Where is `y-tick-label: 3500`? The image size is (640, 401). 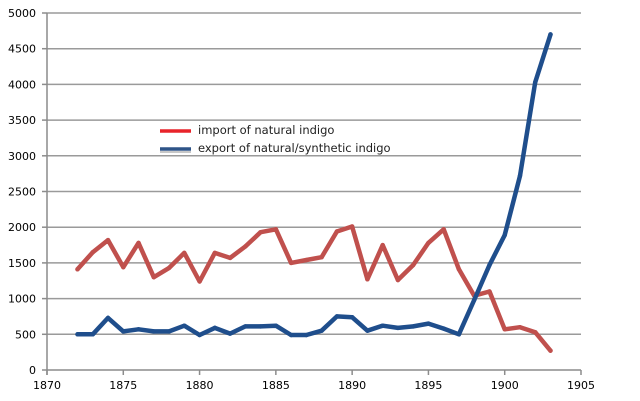 y-tick-label: 3500 is located at coordinates (22, 120).